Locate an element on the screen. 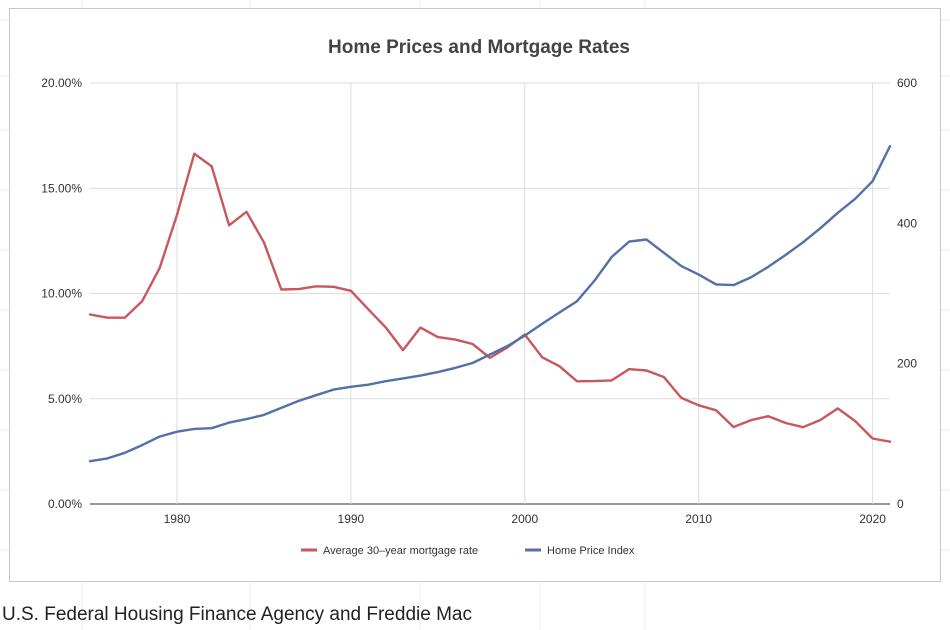 The height and width of the screenshot is (630, 950). y-right-tick-label: 600 is located at coordinates (907, 83).